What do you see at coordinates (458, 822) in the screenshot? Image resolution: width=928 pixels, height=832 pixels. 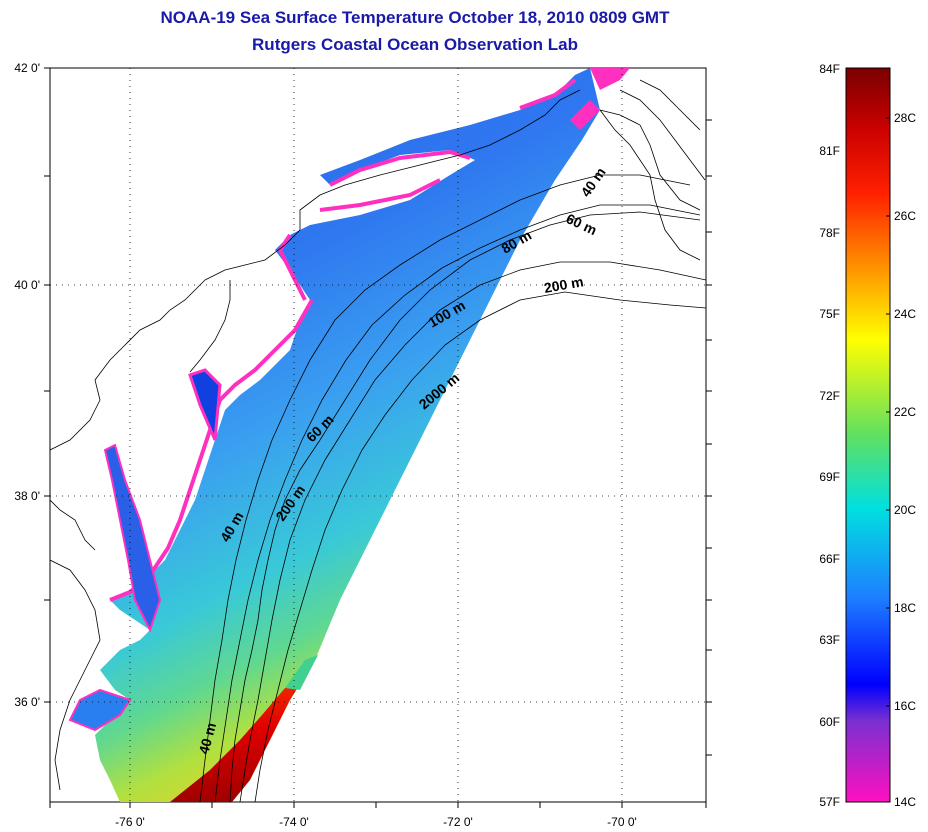 I see `lon-label: -72 0'` at bounding box center [458, 822].